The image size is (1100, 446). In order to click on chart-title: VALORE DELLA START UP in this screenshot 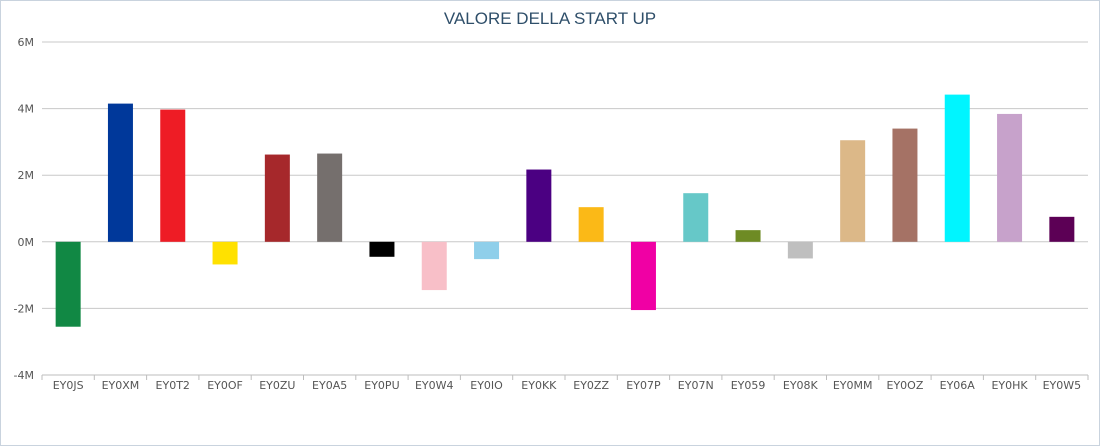, I will do `click(550, 18)`.